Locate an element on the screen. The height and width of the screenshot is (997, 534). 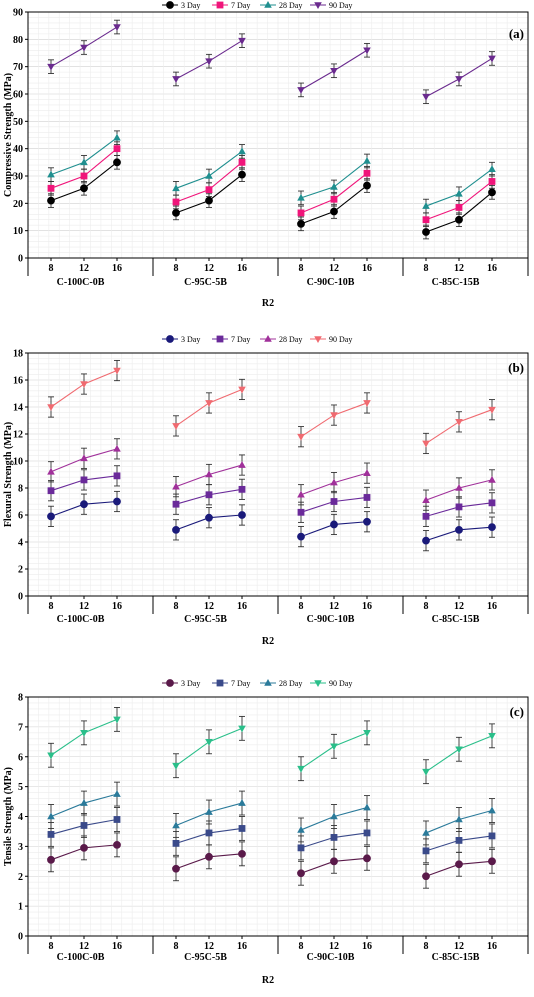
legend-label: 28 Day is located at coordinates (290, 339).